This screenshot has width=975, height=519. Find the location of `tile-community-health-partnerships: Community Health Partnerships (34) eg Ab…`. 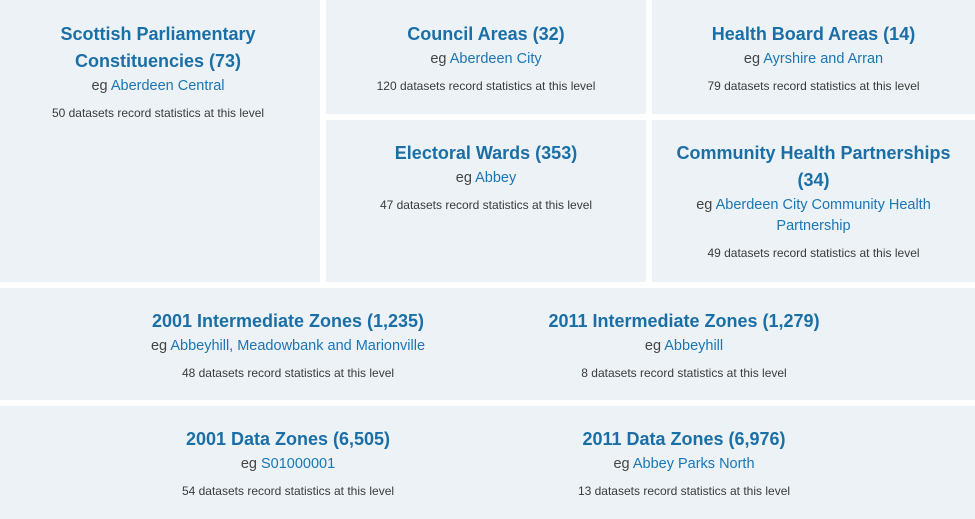

tile-community-health-partnerships: Community Health Partnerships (34) eg Ab… is located at coordinates (813, 201).